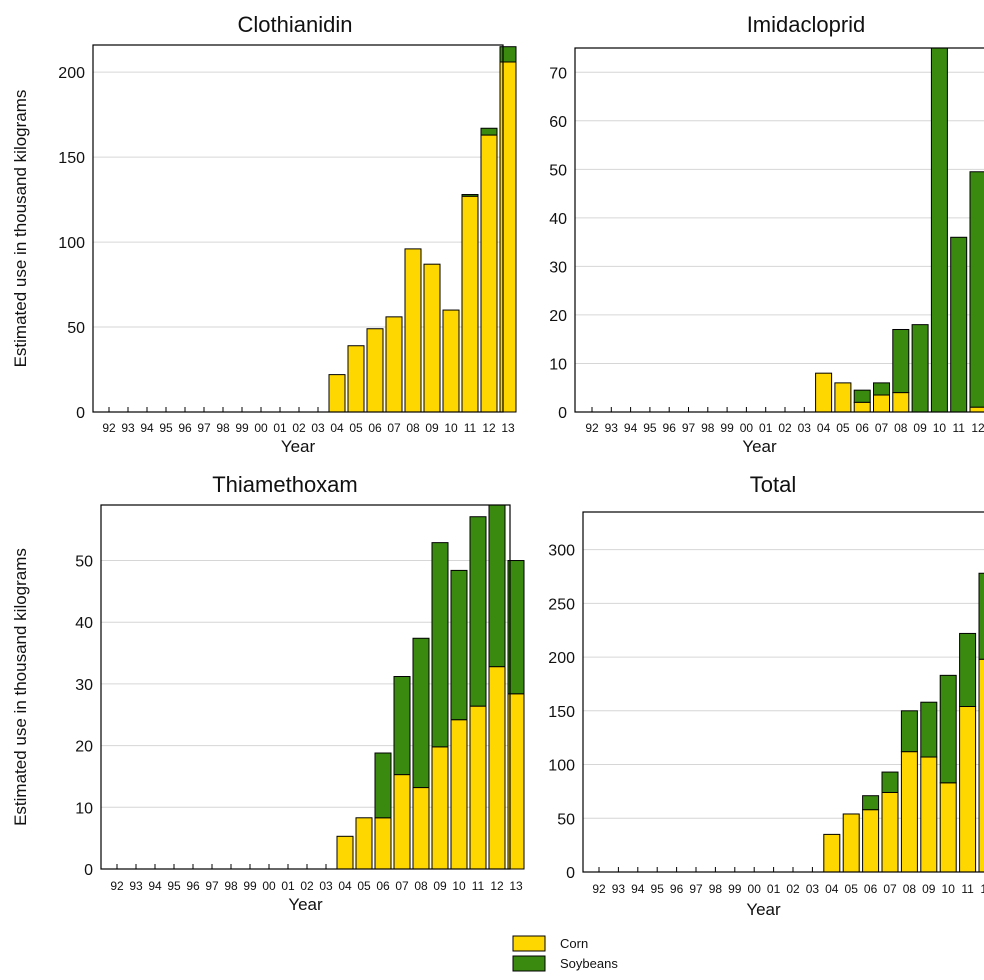 This screenshot has width=984, height=980. What do you see at coordinates (774, 889) in the screenshot?
I see `x-tick-label-total-01: 01` at bounding box center [774, 889].